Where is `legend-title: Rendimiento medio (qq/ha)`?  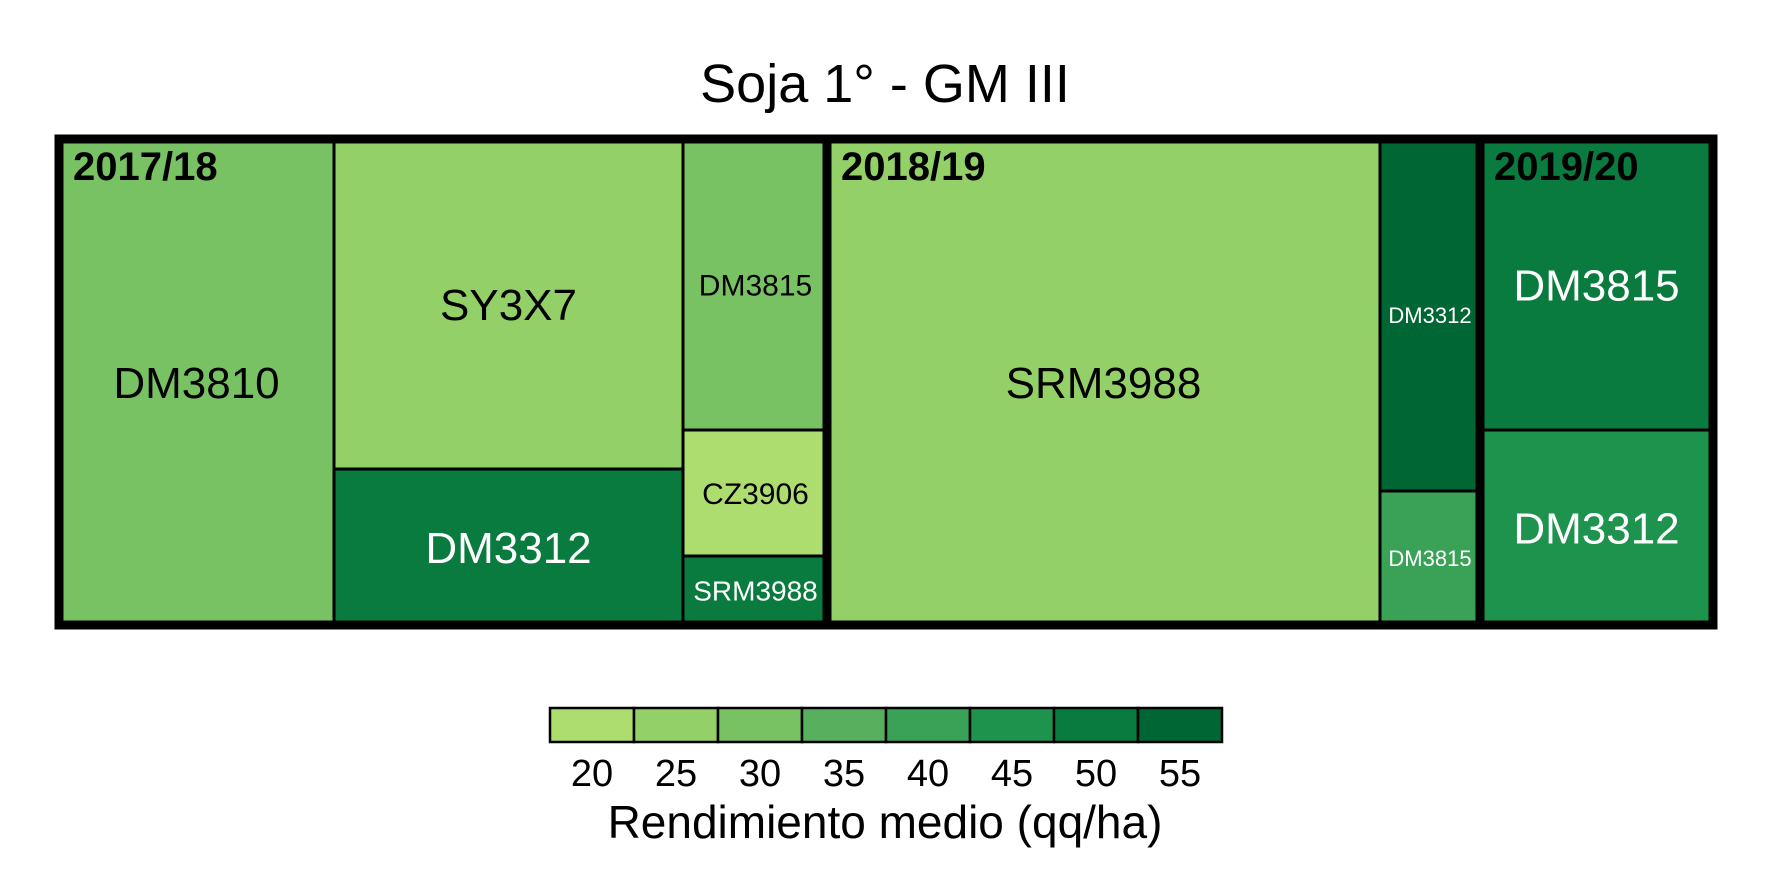
legend-title: Rendimiento medio (qq/ha) is located at coordinates (885, 822).